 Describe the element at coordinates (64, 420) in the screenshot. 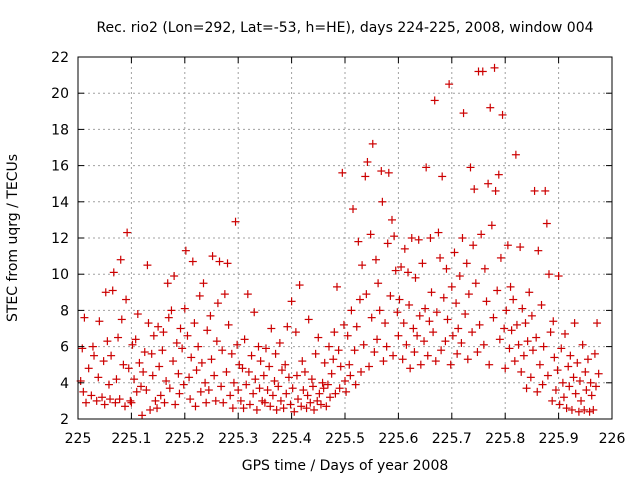

I see `y-tick-label: 2` at that location.